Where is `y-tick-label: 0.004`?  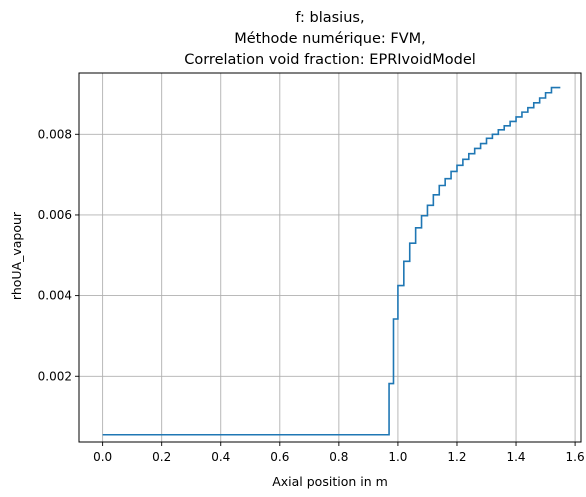 y-tick-label: 0.004 is located at coordinates (55, 296).